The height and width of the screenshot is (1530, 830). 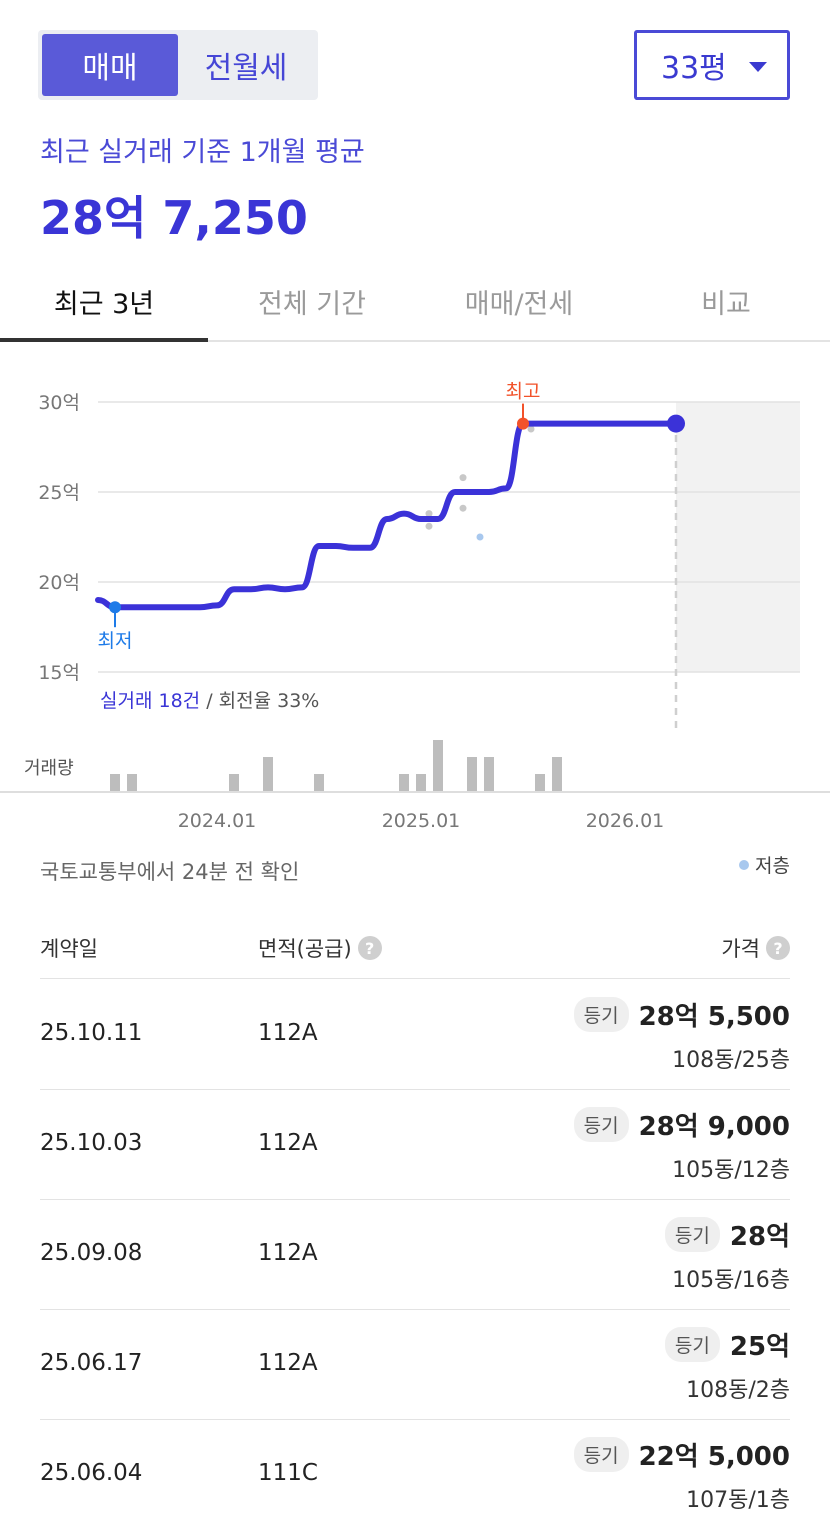 What do you see at coordinates (523, 392) in the screenshot?
I see `high-marker-label: 최고` at bounding box center [523, 392].